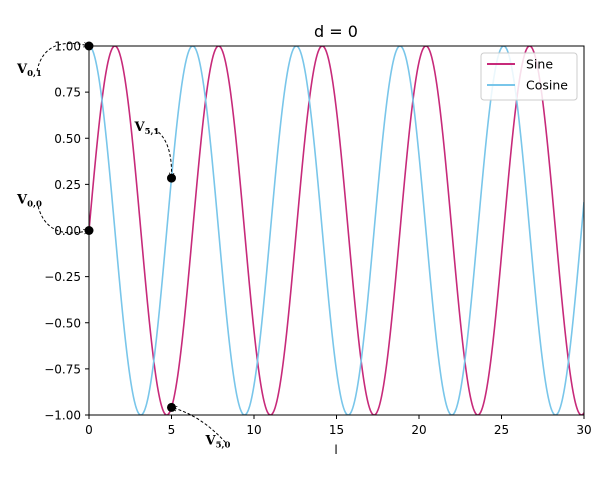 This screenshot has height=482, width=615. What do you see at coordinates (89, 430) in the screenshot?
I see `x-tick-label: 0` at bounding box center [89, 430].